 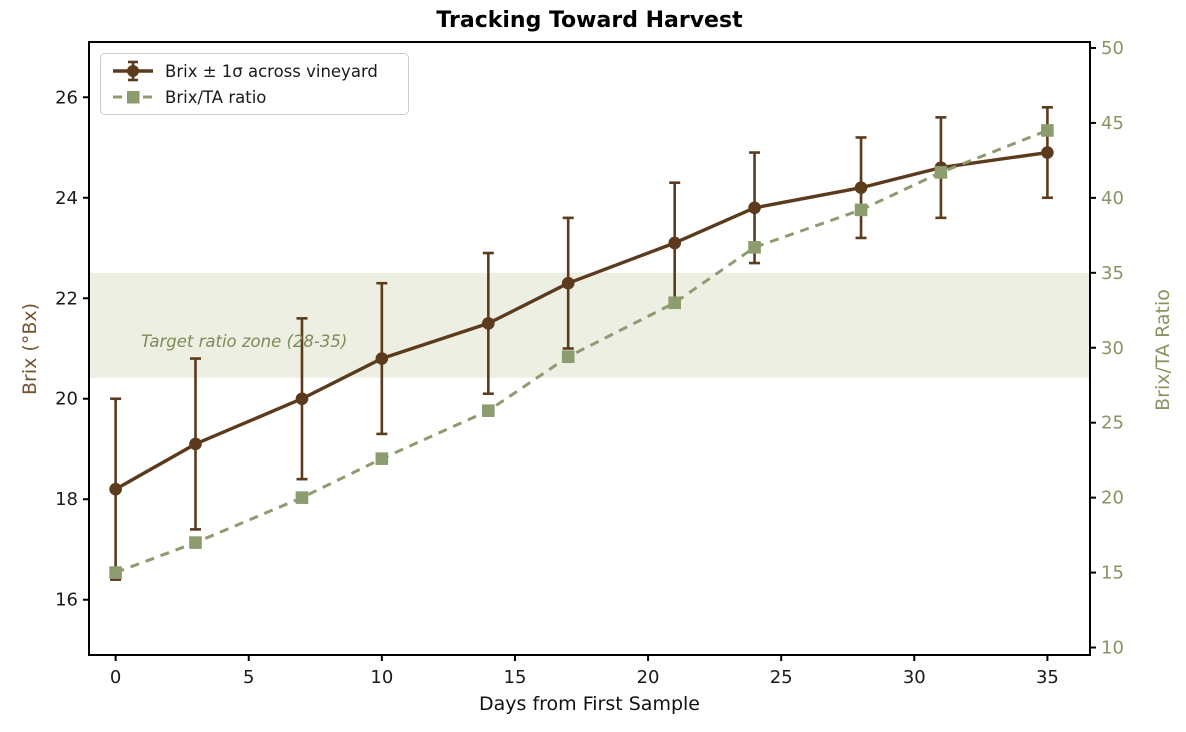 I want to click on x-tick-label: 20, so click(x=648, y=677).